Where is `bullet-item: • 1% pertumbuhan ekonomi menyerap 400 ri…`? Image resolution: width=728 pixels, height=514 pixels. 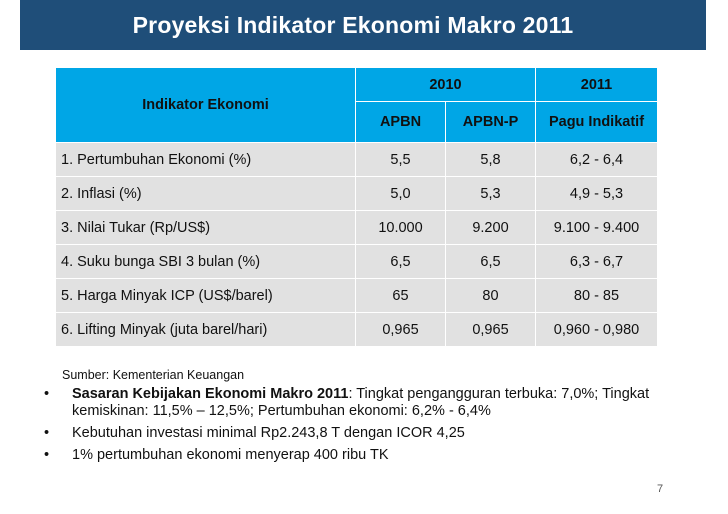 bullet-item: • 1% pertumbuhan ekonomi menyerap 400 ri… is located at coordinates (358, 455).